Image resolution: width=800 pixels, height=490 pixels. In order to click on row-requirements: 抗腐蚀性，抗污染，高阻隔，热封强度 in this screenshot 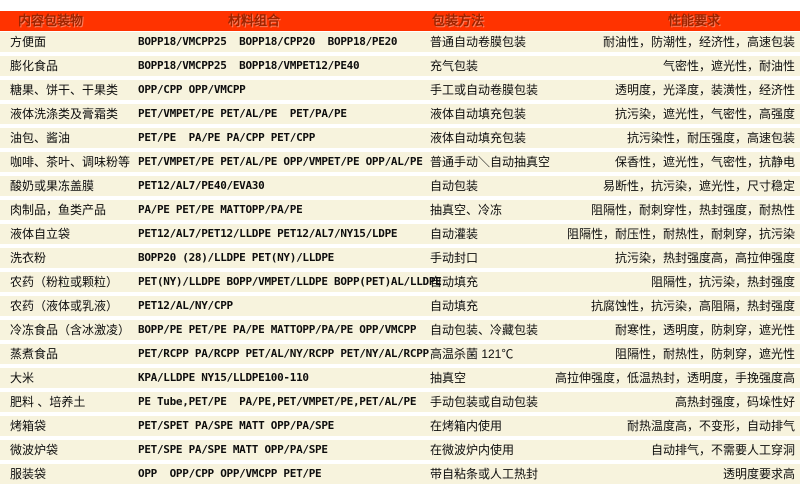, I will do `click(692, 306)`.